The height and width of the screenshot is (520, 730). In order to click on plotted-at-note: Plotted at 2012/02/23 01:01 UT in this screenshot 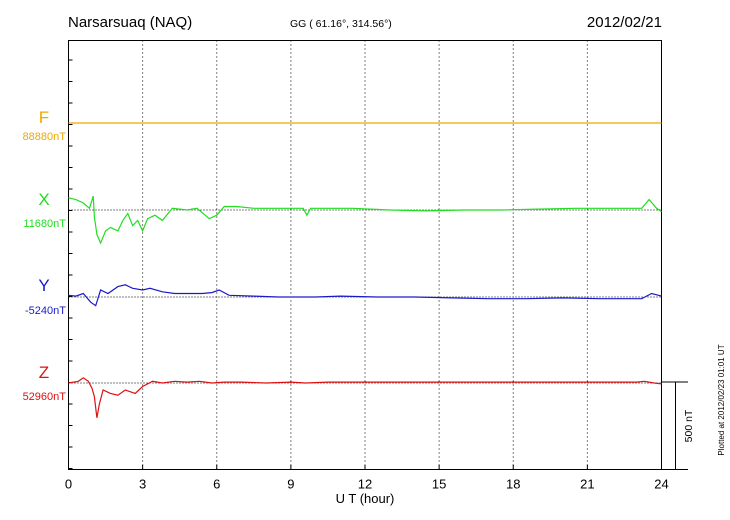, I will do `click(721, 399)`.